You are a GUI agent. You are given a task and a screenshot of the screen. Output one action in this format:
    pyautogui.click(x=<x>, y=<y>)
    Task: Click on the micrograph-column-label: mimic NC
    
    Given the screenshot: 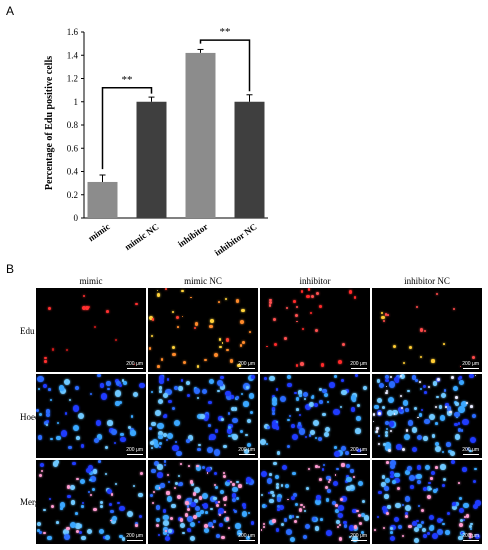 What is the action you would take?
    pyautogui.click(x=203, y=281)
    